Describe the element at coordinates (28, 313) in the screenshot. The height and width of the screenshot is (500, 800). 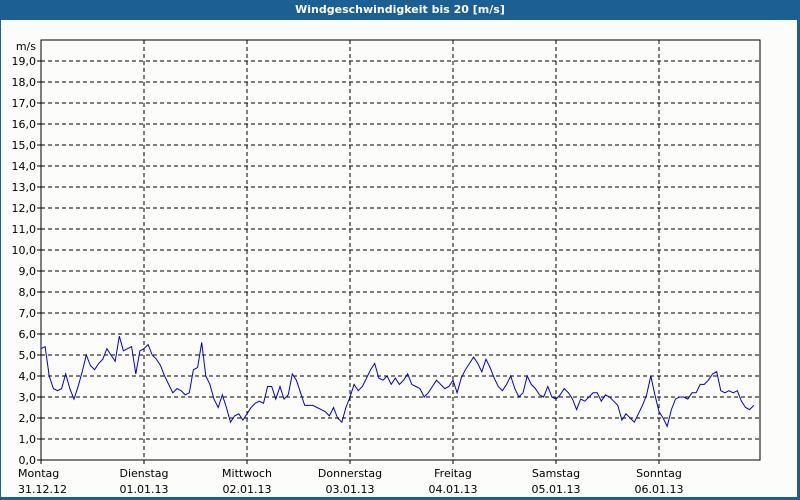
I see `y-tick-label: 7,0` at that location.